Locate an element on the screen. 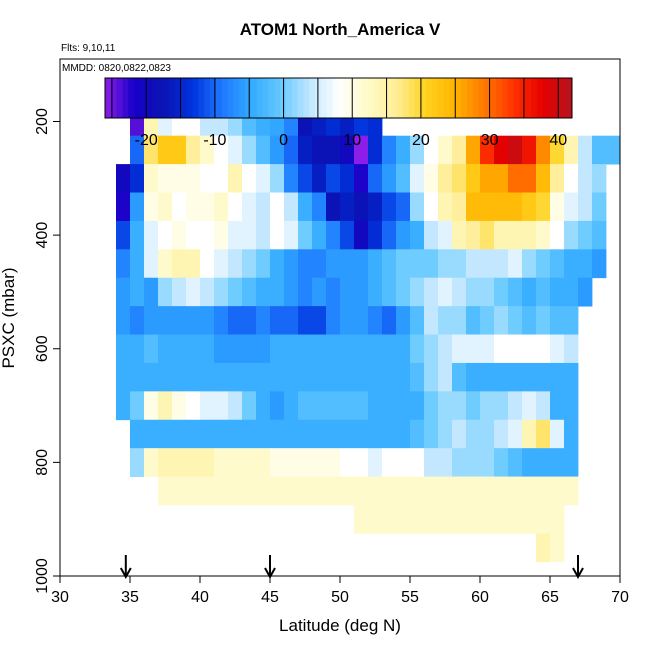 This screenshot has height=650, width=650. x-axis: 30 35 40 45 50 55 60 65 70 is located at coordinates (340, 590).